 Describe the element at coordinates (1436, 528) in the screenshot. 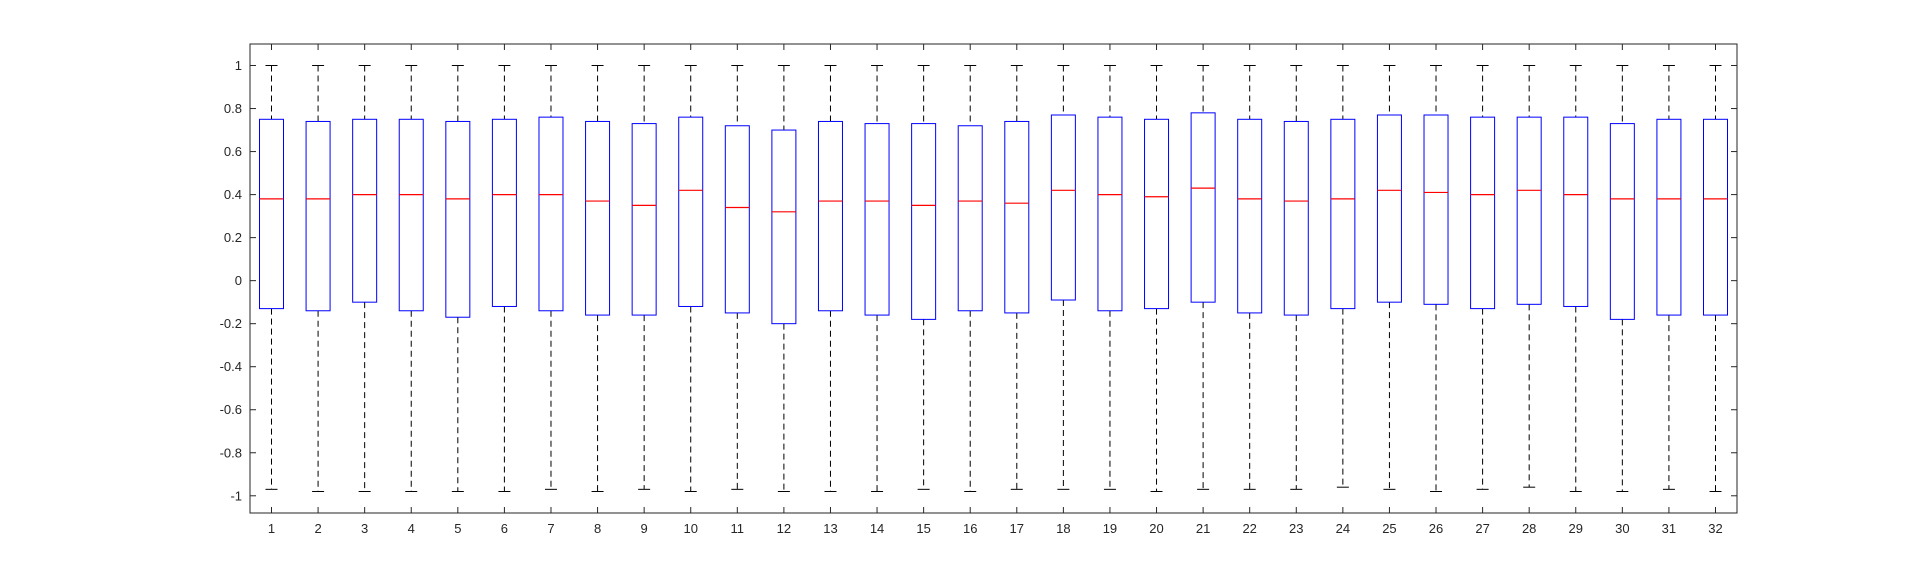

I see `x-tick-label: 26` at that location.